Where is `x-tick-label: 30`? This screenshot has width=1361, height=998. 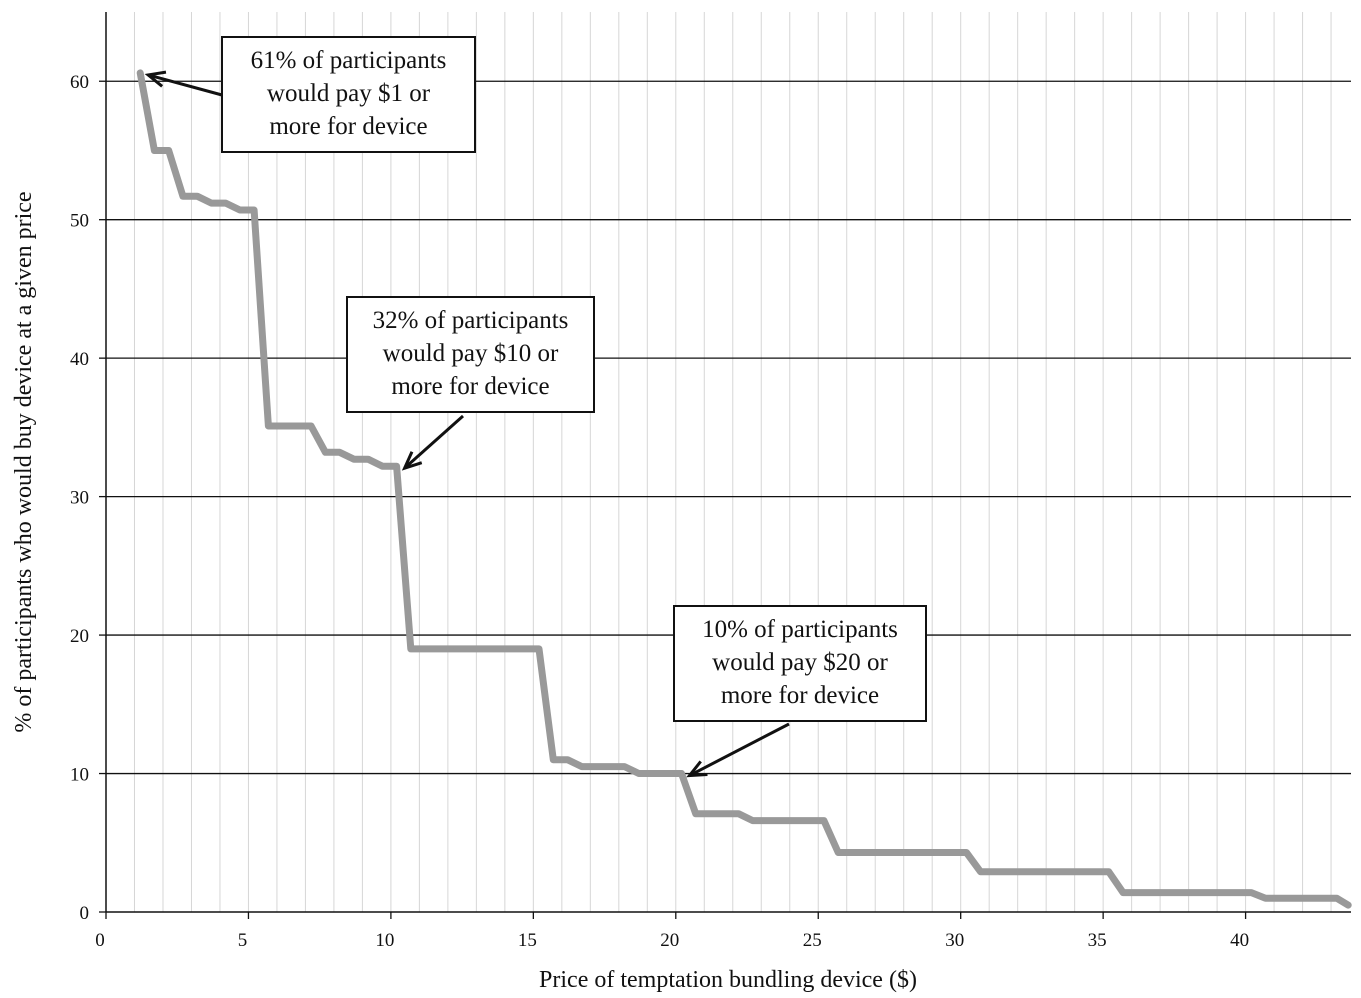 x-tick-label: 30 is located at coordinates (954, 940).